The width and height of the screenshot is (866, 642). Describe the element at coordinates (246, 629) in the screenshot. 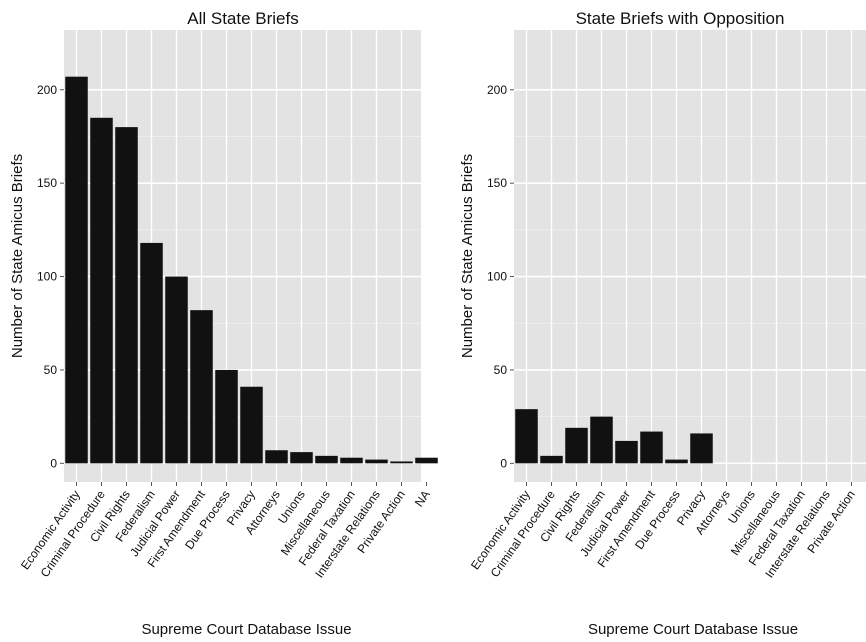

I see `left-x-axis-label: Supreme Court Database Issue` at that location.